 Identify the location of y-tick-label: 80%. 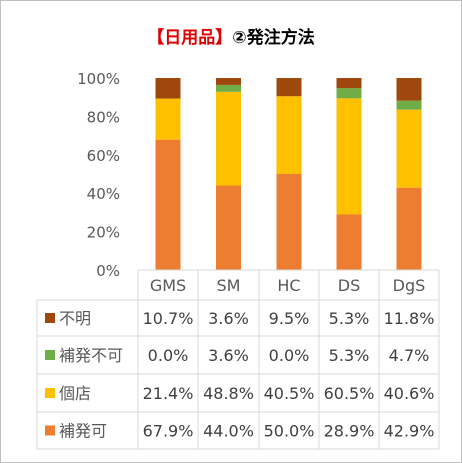
(103, 117).